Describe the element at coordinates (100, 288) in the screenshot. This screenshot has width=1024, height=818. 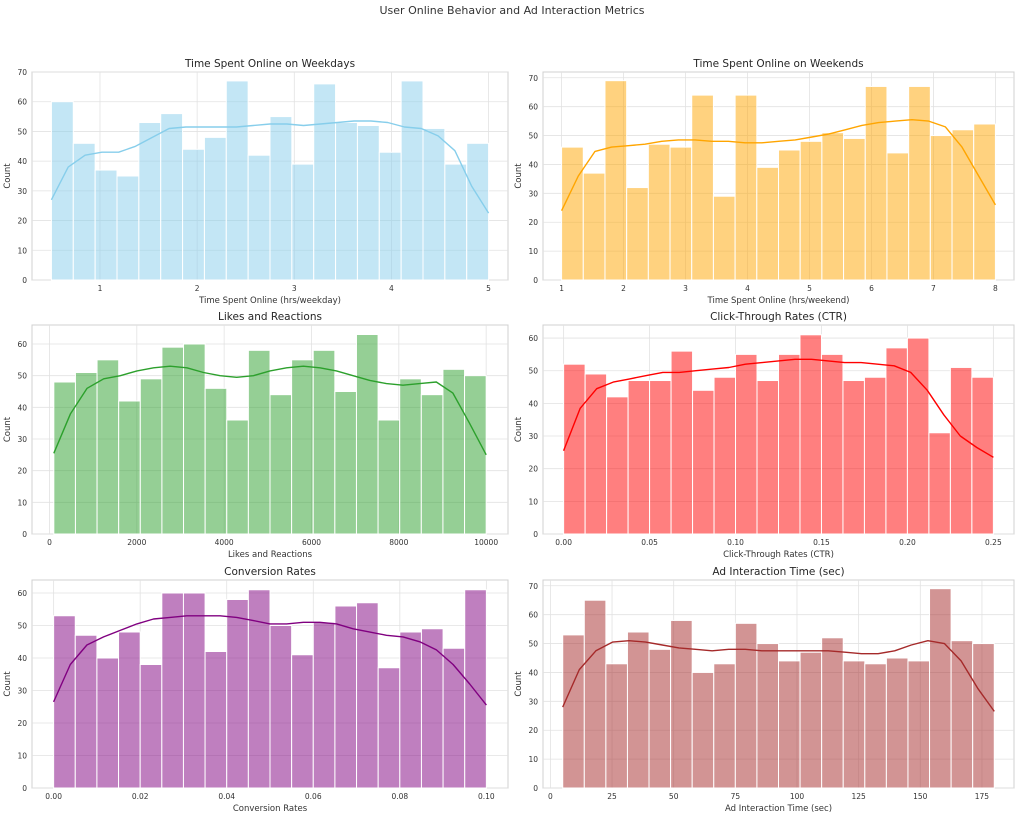
I see `x-tick-label: 1` at that location.